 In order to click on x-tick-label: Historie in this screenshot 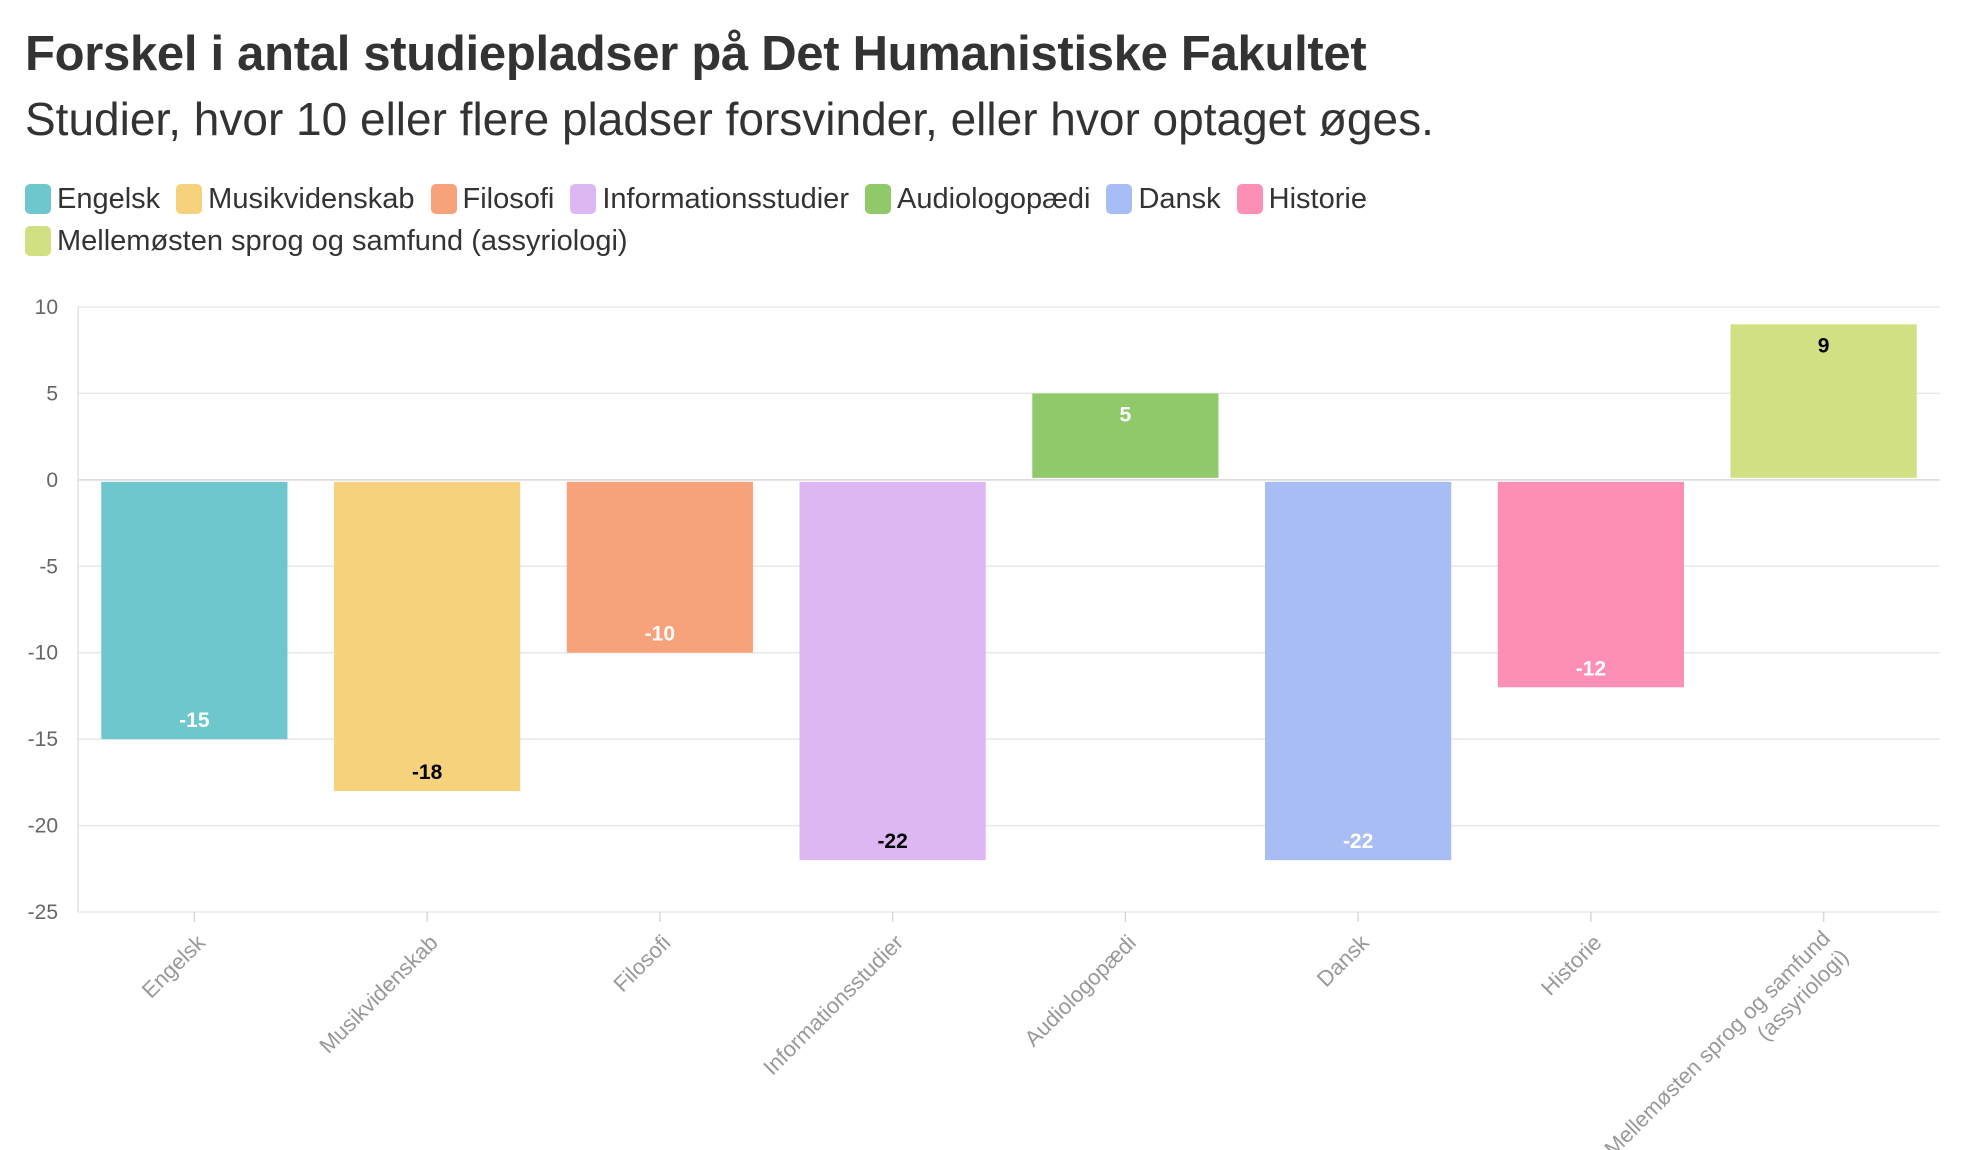, I will do `click(1571, 965)`.